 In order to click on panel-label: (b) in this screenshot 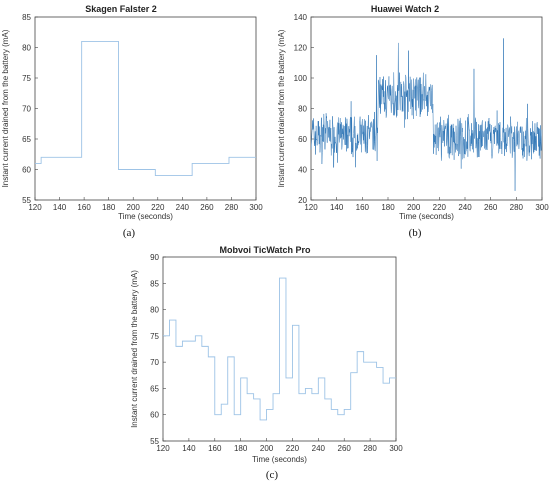, I will do `click(415, 233)`.